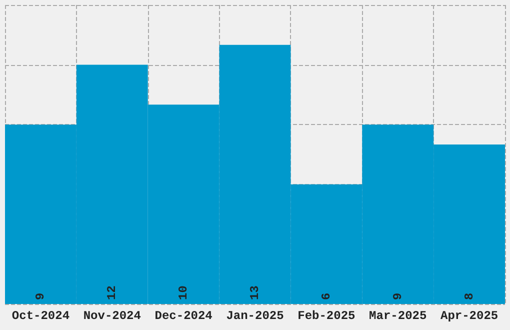 This screenshot has width=510, height=330. Describe the element at coordinates (327, 316) in the screenshot. I see `x-tick-label: Feb-2025` at that location.